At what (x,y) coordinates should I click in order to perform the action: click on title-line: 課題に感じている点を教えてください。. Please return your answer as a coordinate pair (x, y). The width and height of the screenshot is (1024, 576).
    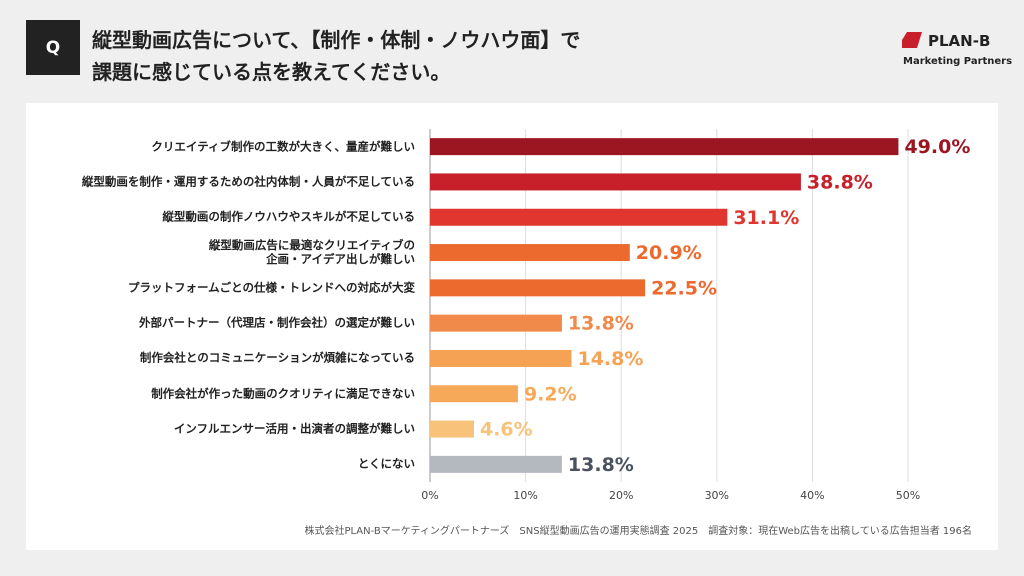
    Looking at the image, I should click on (271, 72).